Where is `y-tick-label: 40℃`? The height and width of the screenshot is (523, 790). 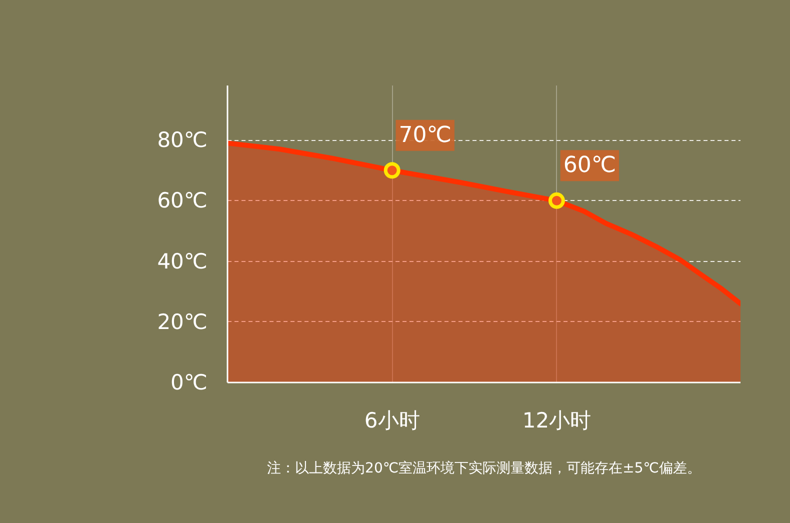 y-tick-label: 40℃ is located at coordinates (182, 261).